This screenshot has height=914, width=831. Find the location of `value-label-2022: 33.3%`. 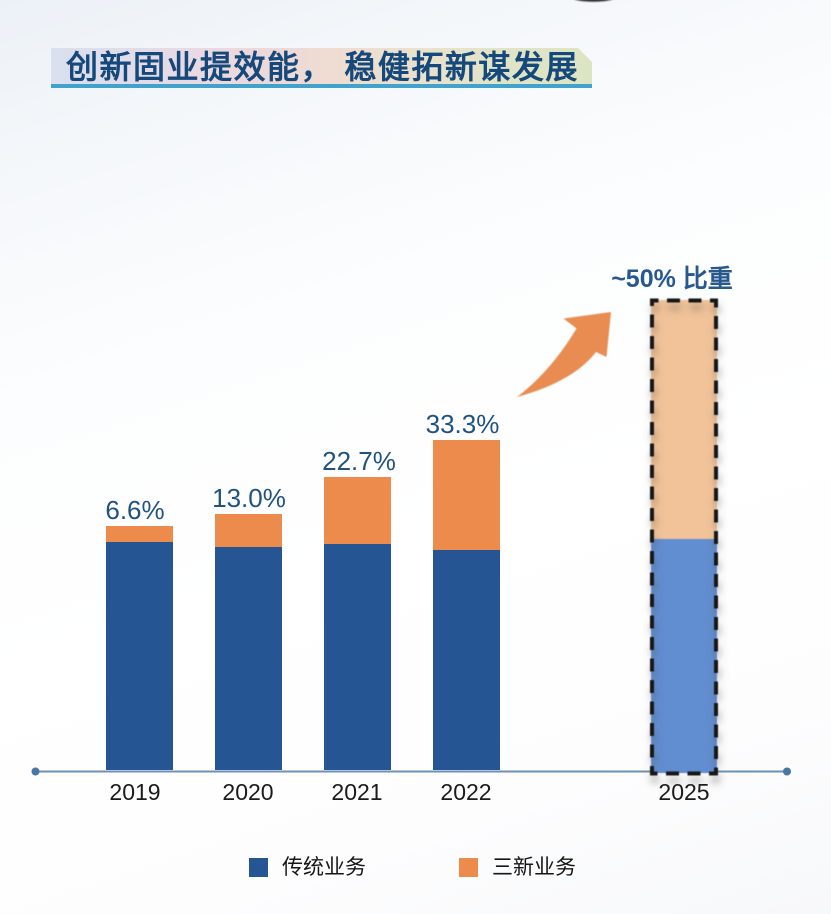

value-label-2022: 33.3% is located at coordinates (462, 424).